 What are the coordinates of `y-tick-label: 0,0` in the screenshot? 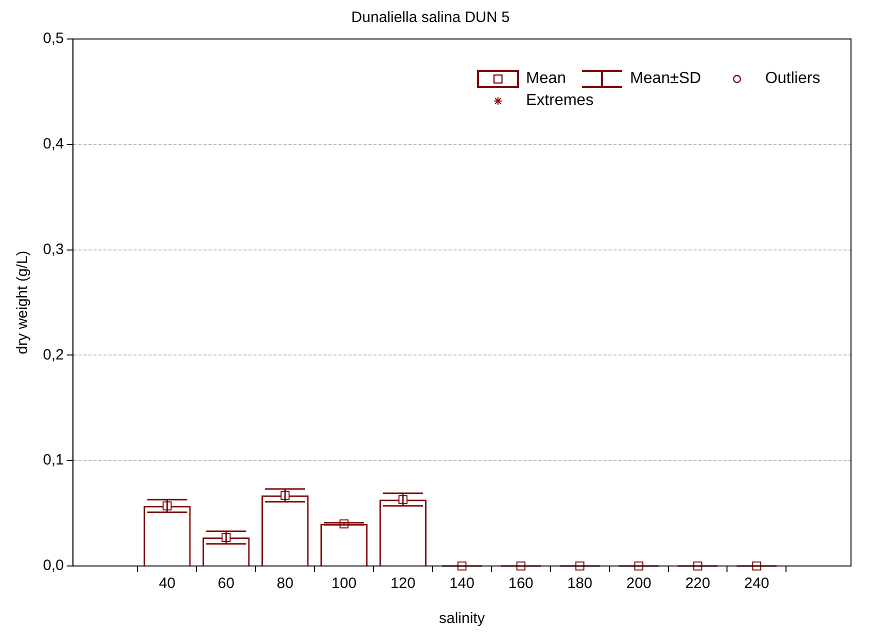 It's located at (53, 565).